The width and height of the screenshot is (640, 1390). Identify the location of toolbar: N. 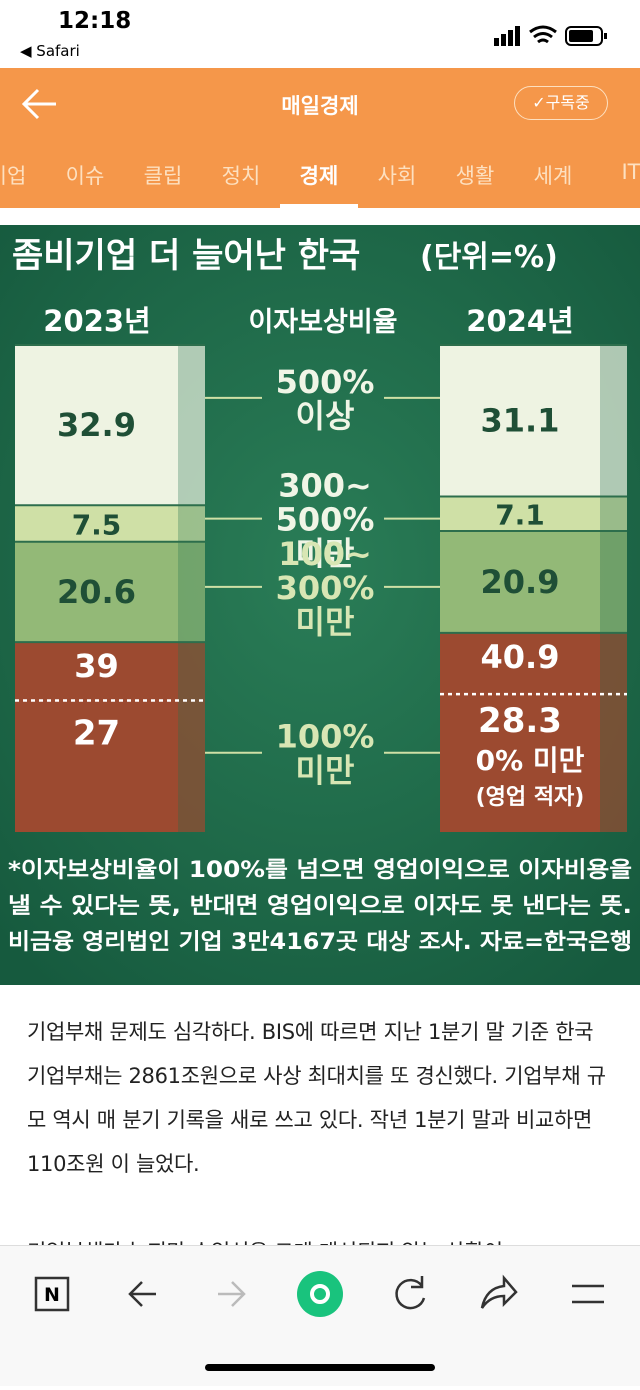
(320, 1315).